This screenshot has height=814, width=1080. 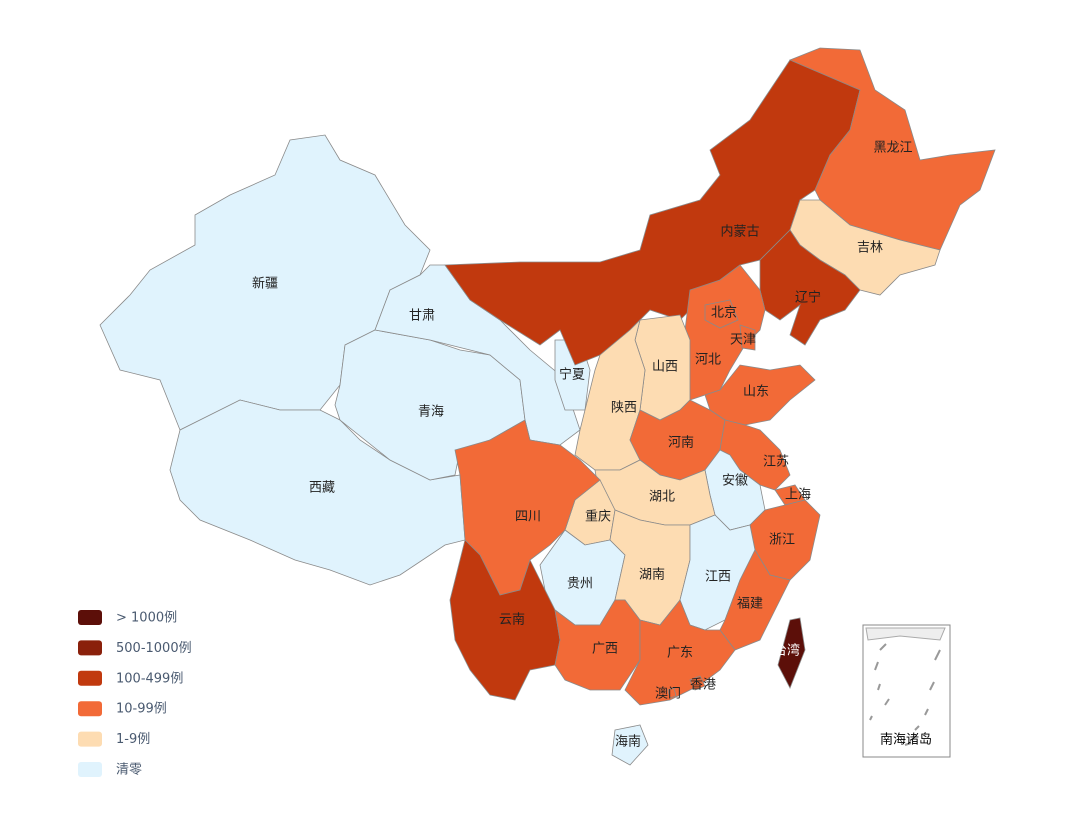 I want to click on province-label: 黑龙江, so click(x=892, y=148).